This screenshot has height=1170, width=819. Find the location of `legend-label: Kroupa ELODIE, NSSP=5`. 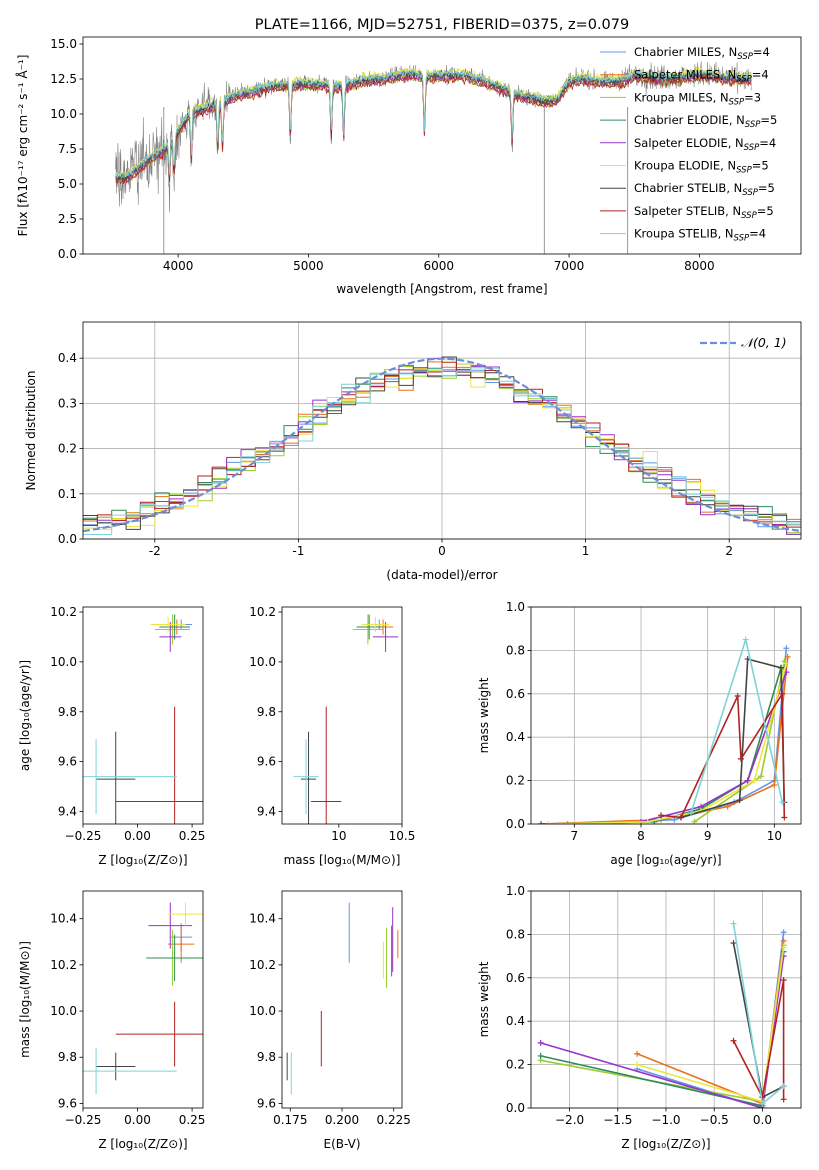

legend-label: Kroupa ELODIE, NSSP=5 is located at coordinates (701, 167).